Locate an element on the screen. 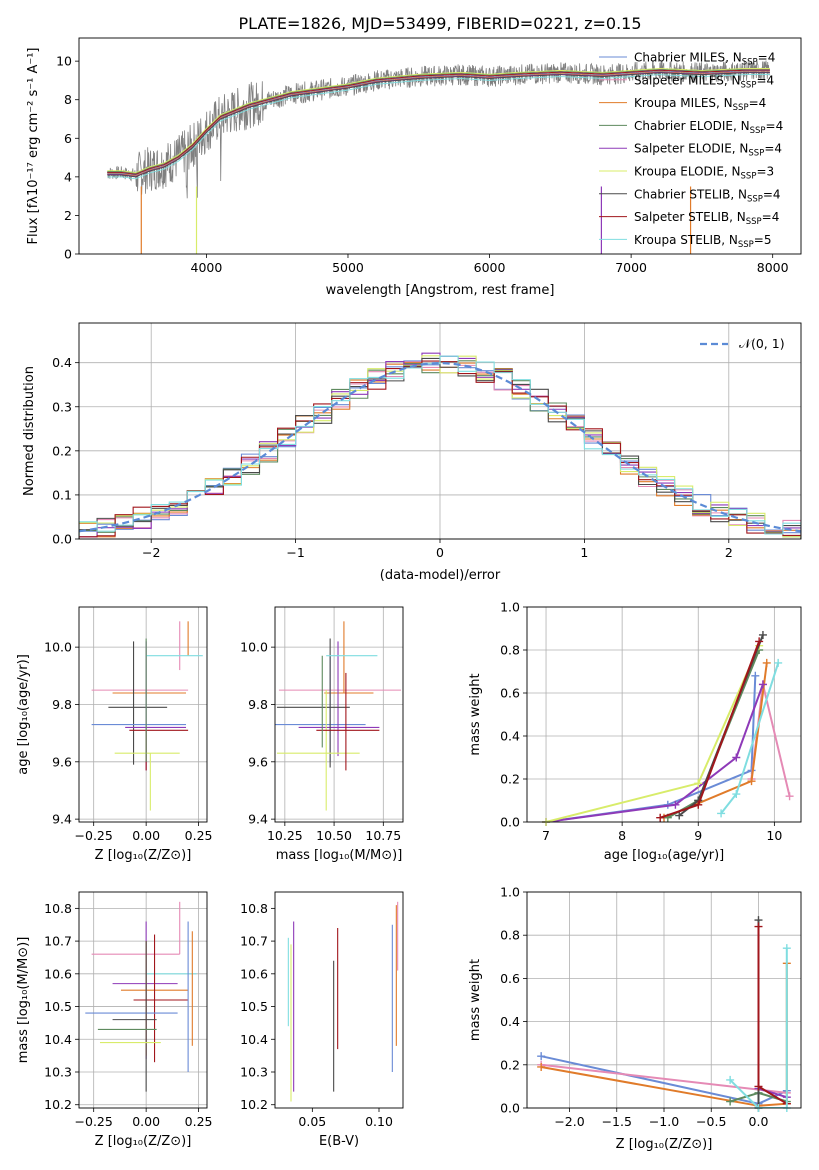  x-tick-label: 10.75 is located at coordinates (383, 835).